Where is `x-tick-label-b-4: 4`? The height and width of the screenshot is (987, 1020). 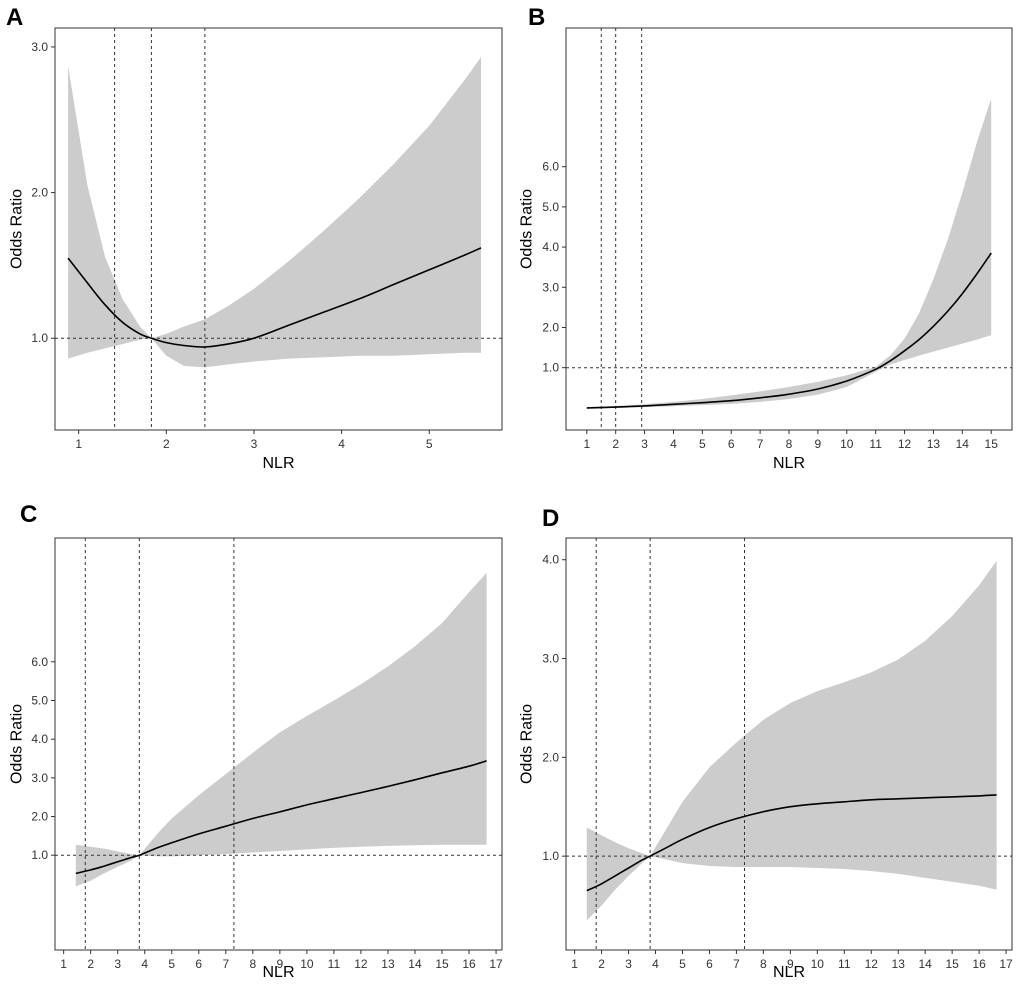 x-tick-label-b-4: 4 is located at coordinates (673, 444).